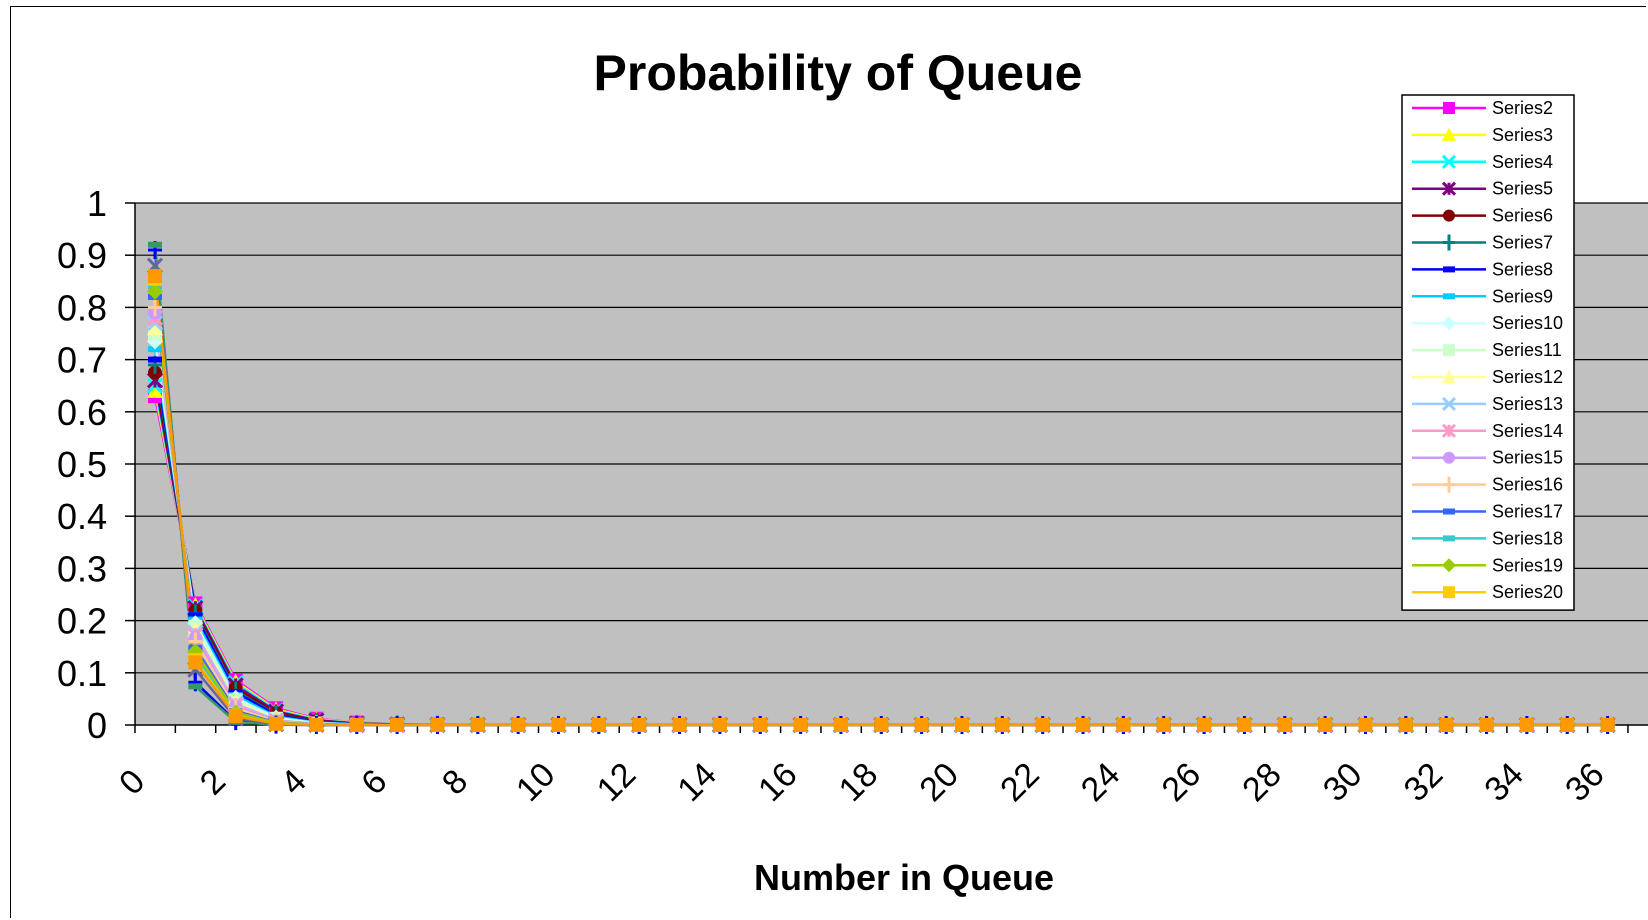  What do you see at coordinates (1487, 565) in the screenshot?
I see `legend-item: Series19` at bounding box center [1487, 565].